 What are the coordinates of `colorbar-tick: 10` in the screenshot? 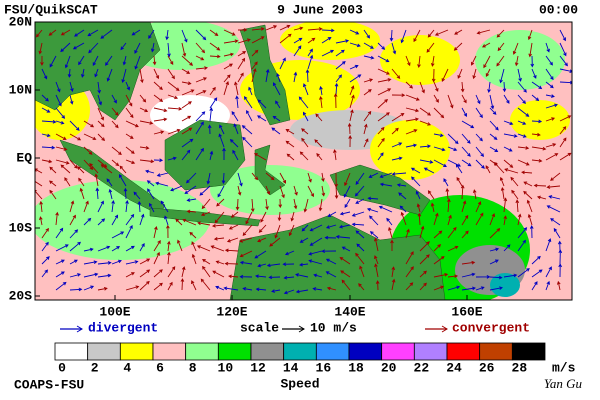 It's located at (226, 367).